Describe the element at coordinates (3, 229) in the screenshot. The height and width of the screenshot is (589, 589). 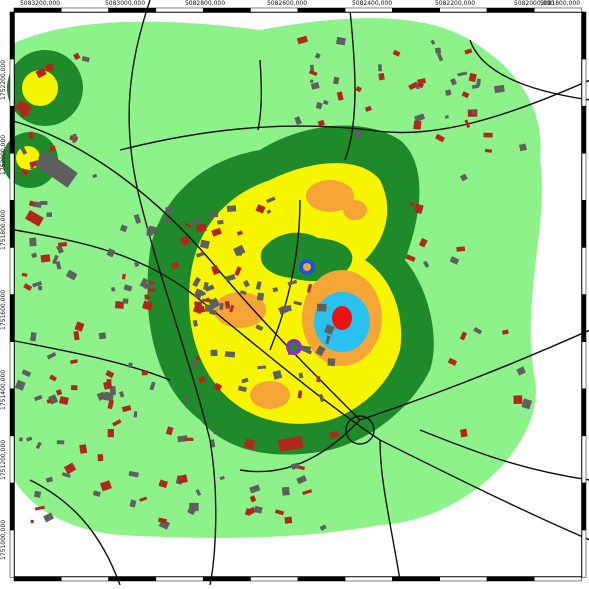
I see `left-tick-label: 1751800,000` at that location.